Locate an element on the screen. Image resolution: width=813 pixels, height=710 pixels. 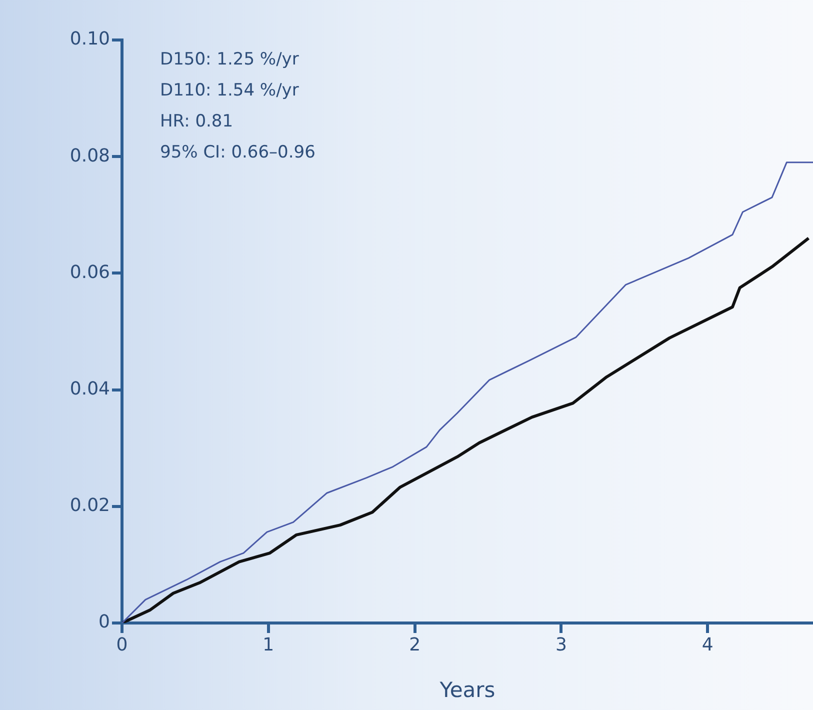
y-tick-label: 0 is located at coordinates (104, 622).